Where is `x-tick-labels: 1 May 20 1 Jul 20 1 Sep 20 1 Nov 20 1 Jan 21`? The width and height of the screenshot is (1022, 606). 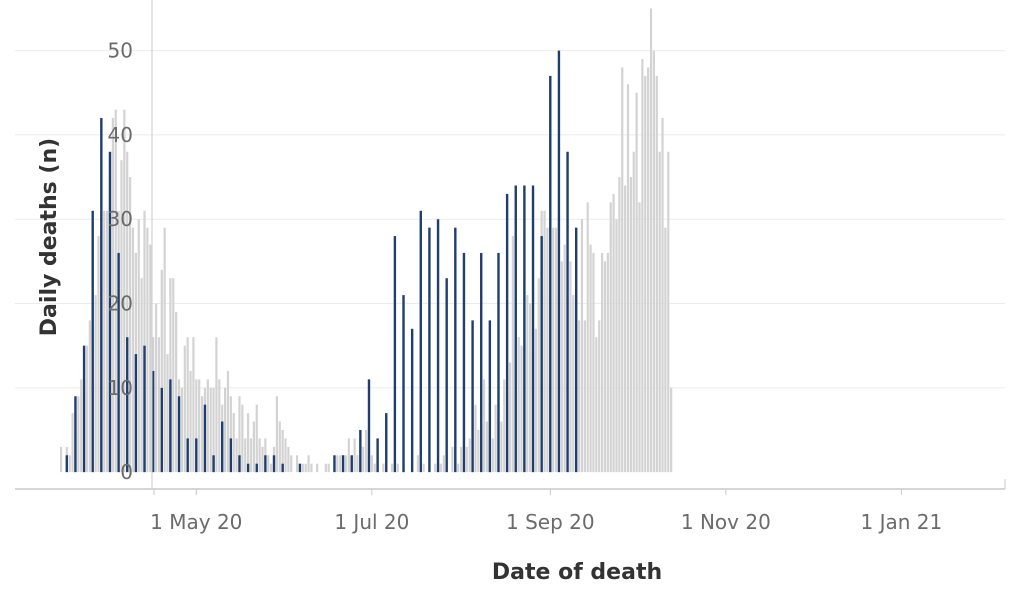 x-tick-labels: 1 May 20 1 Jul 20 1 Sep 20 1 Nov 20 1 Jan 21 is located at coordinates (546, 511).